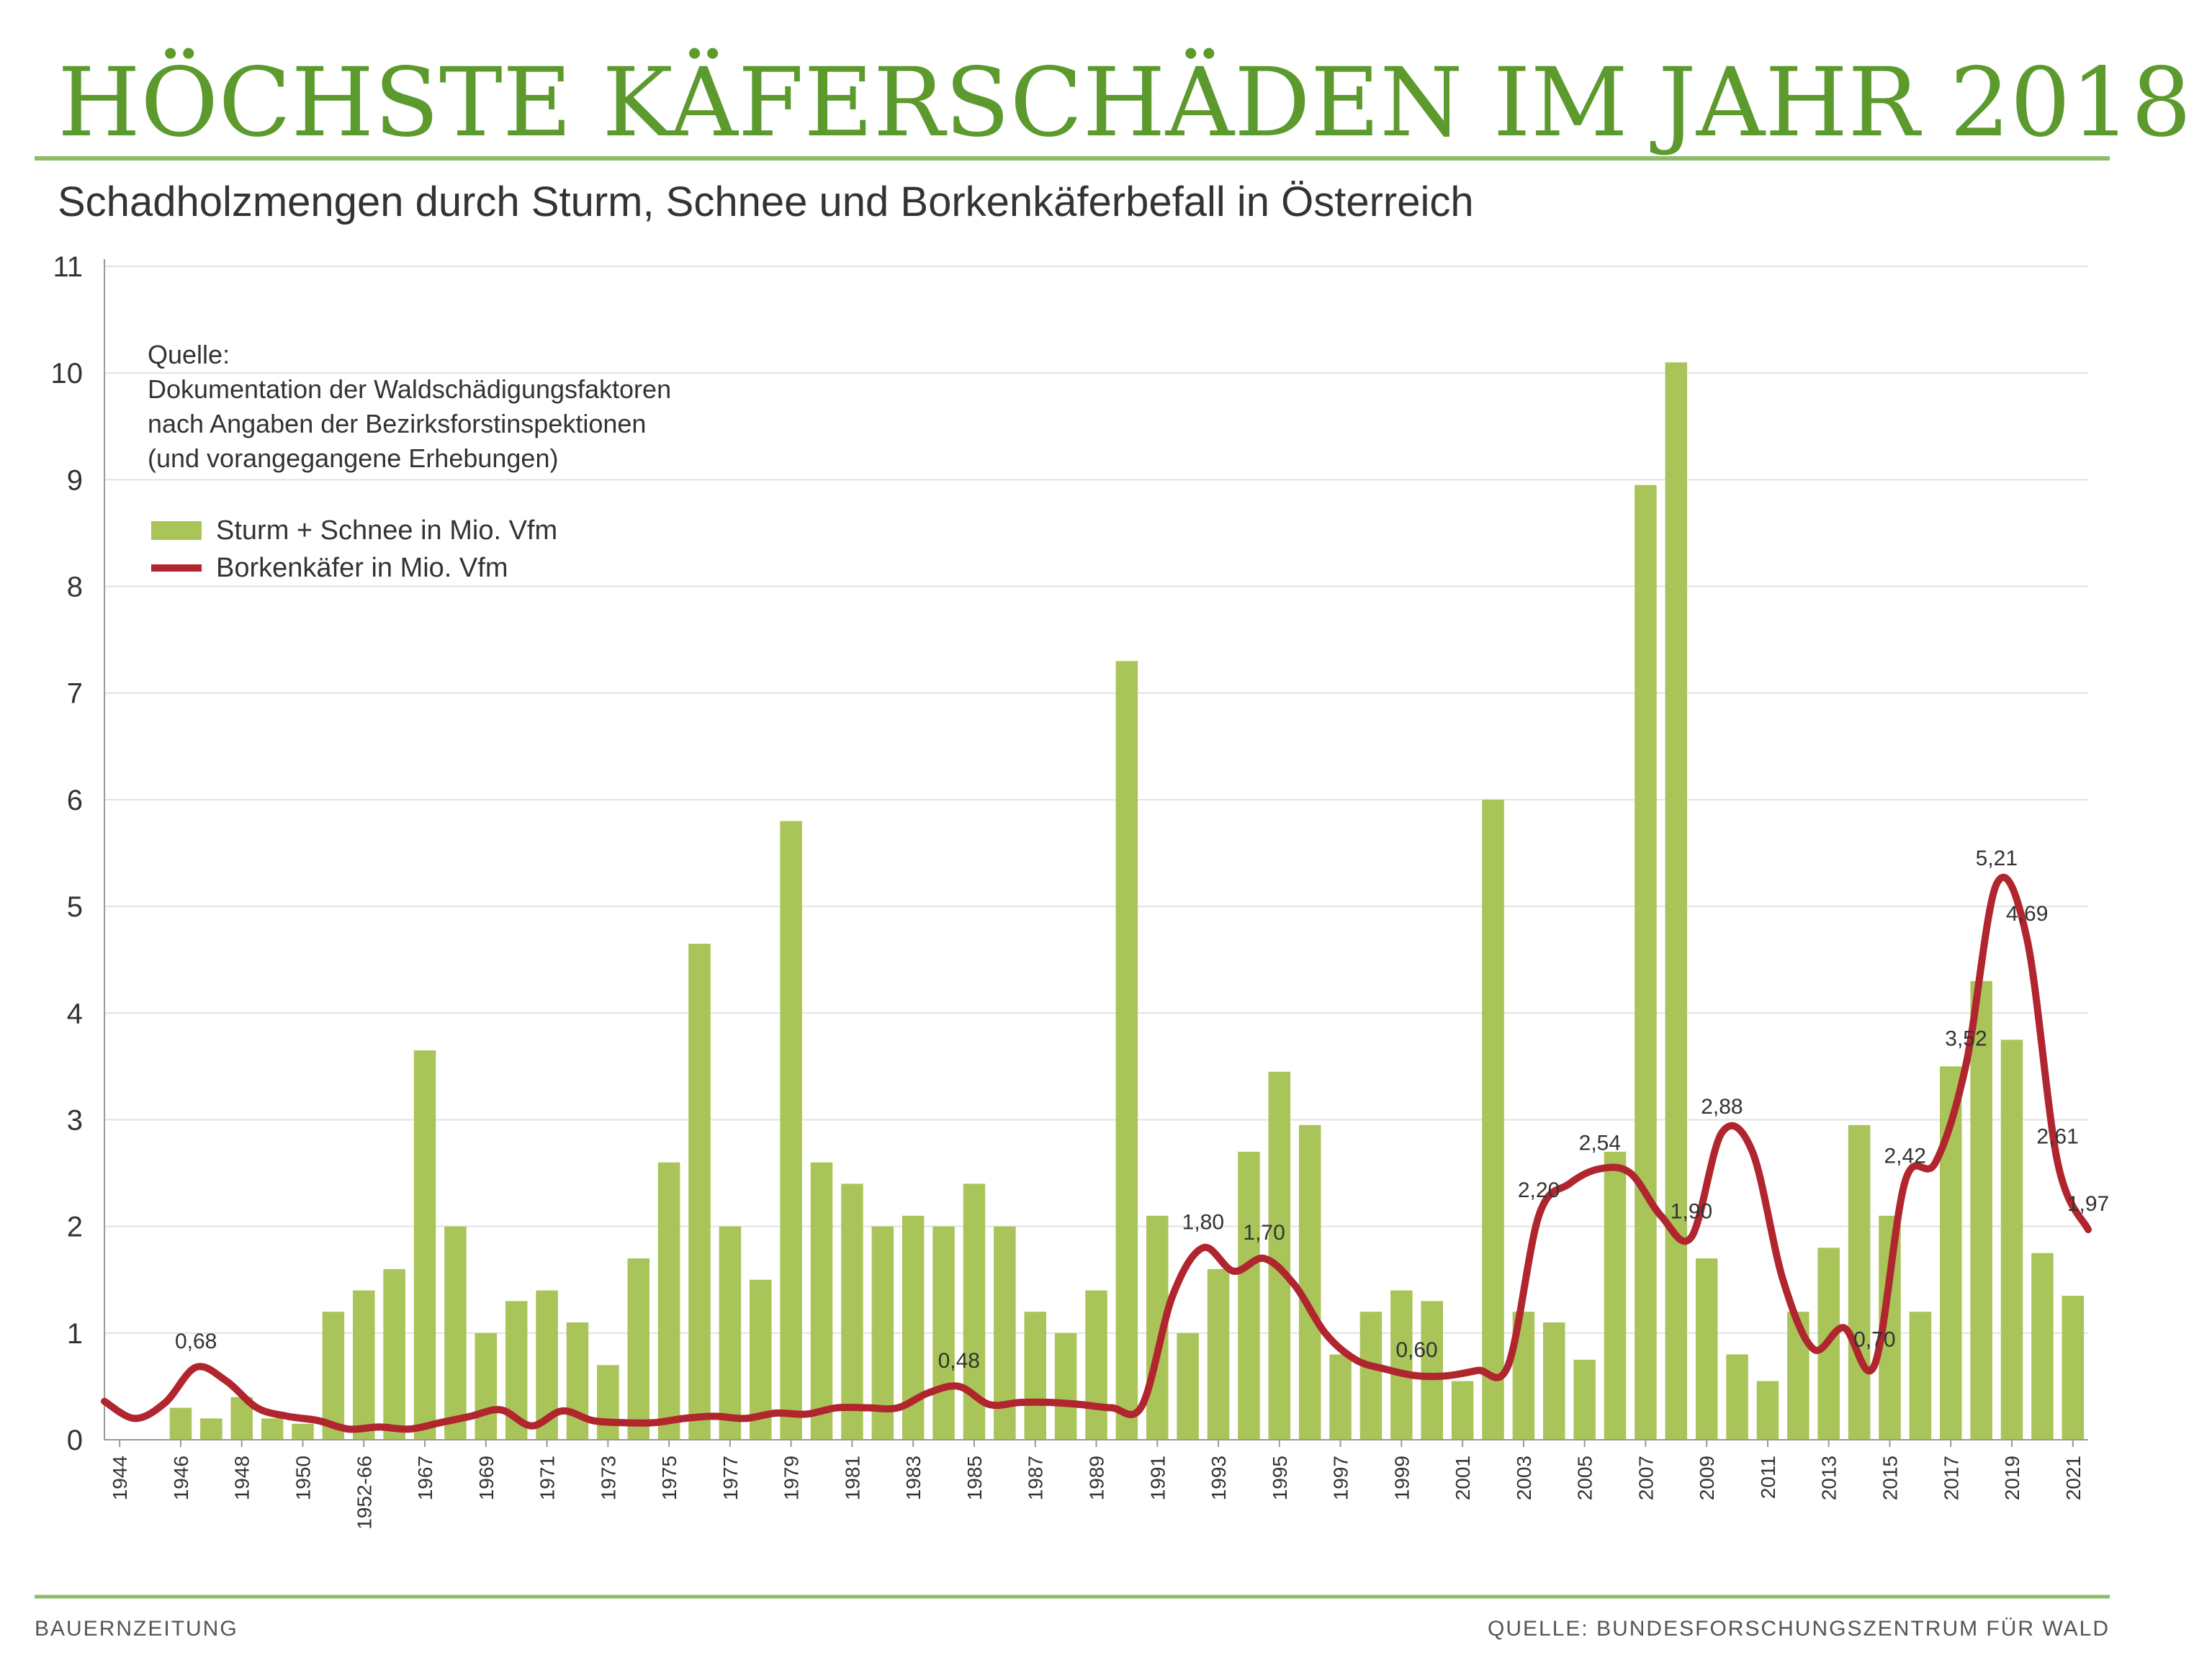  What do you see at coordinates (1539, 1190) in the screenshot?
I see `data-label: 2,20` at bounding box center [1539, 1190].